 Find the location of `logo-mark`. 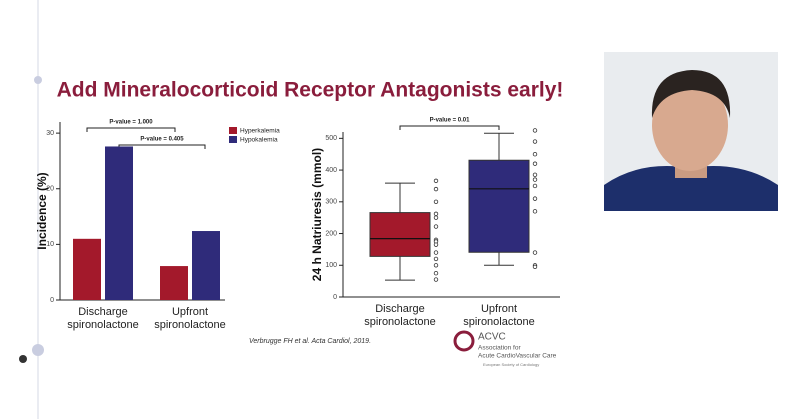

logo-mark is located at coordinates (464, 341).